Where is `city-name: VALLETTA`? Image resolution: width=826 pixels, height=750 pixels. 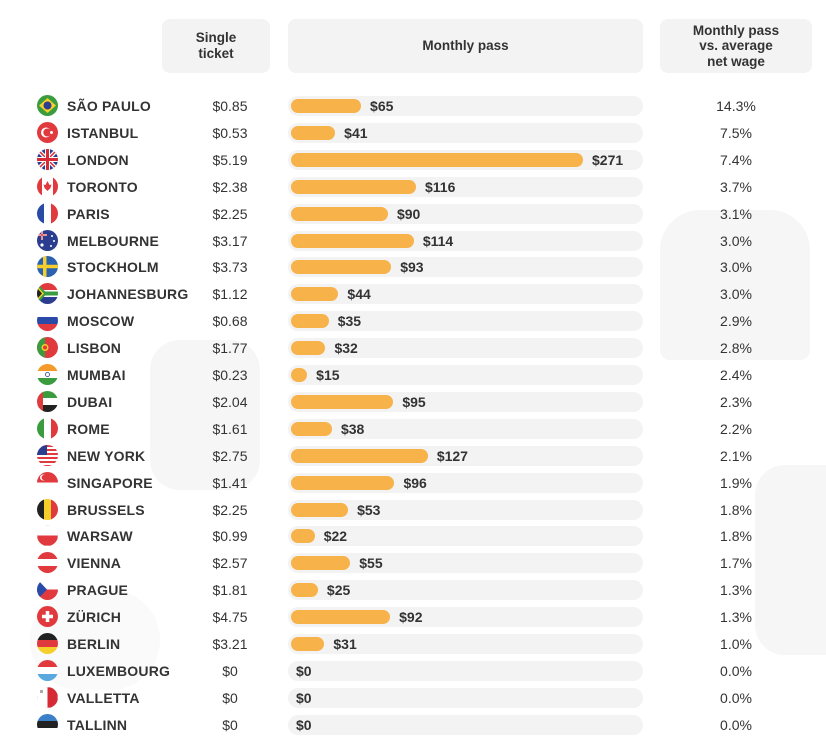
city-name: VALLETTA is located at coordinates (103, 697).